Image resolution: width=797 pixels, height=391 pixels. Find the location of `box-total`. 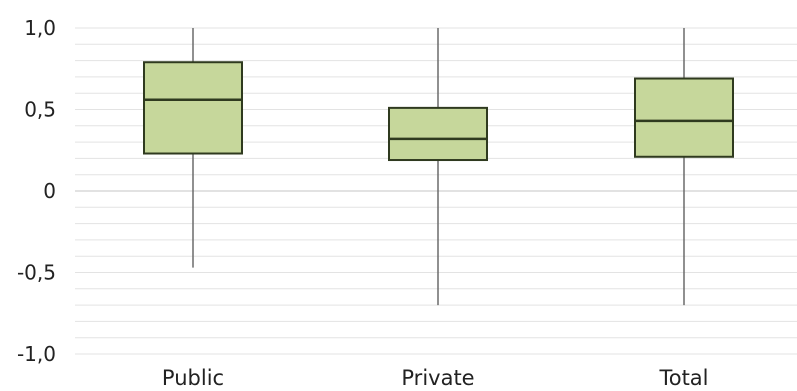

box-total is located at coordinates (684, 167).